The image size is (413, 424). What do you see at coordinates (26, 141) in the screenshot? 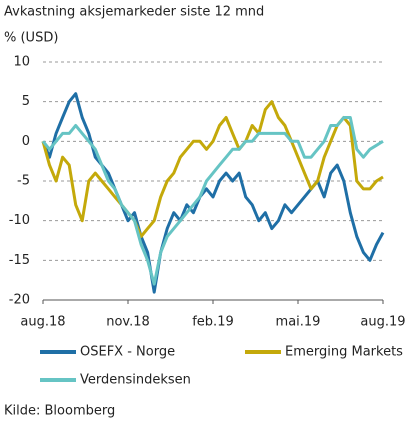
I see `y-tick-label: 0` at bounding box center [26, 141].